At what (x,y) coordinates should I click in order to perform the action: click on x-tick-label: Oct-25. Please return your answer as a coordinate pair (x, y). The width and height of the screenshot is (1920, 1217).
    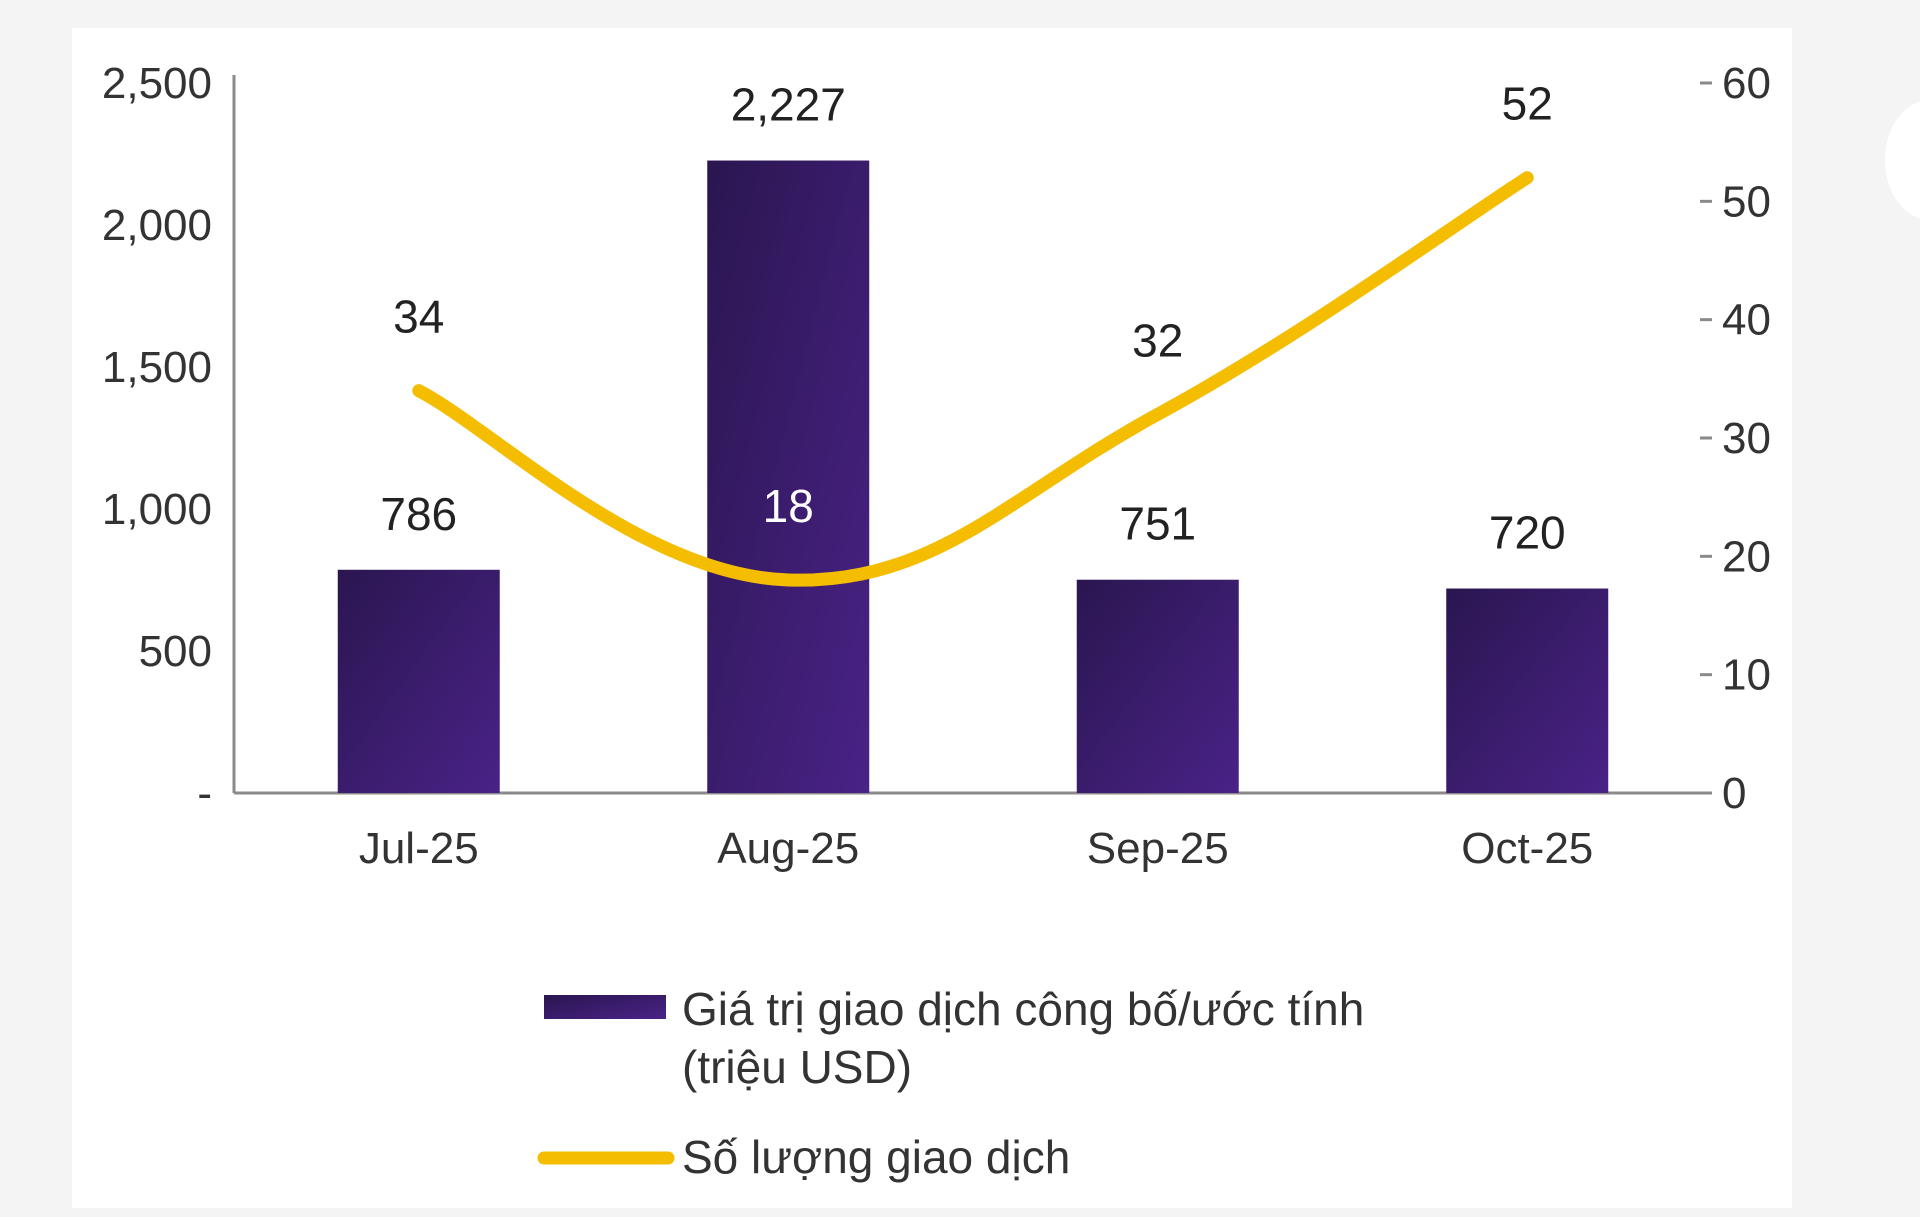
    Looking at the image, I should click on (1527, 848).